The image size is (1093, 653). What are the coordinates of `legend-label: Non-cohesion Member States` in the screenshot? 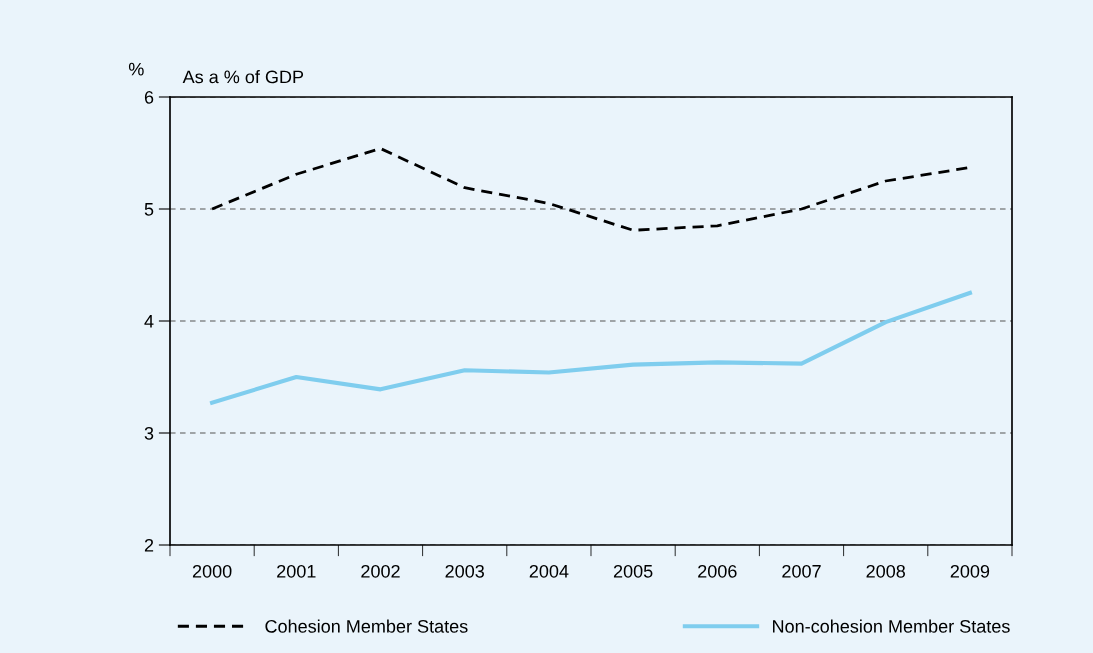 It's located at (891, 626).